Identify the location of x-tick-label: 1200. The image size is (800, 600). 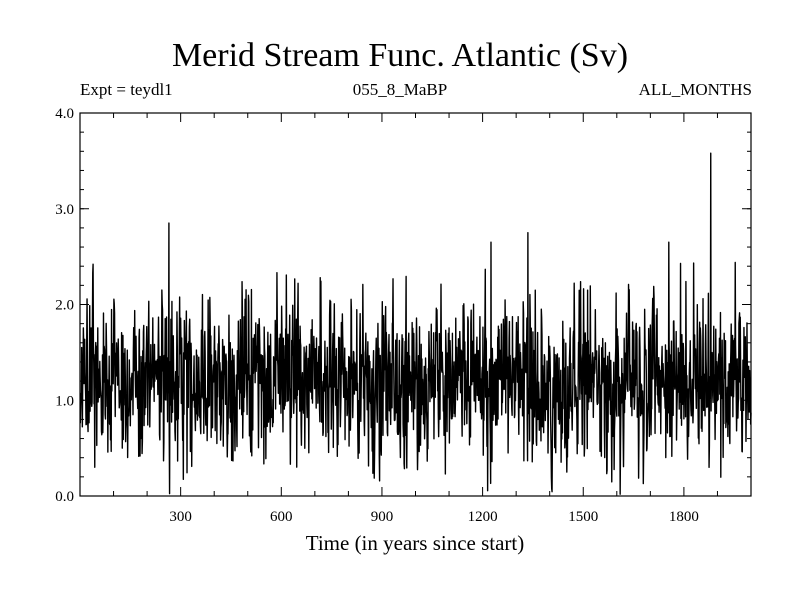
(483, 517).